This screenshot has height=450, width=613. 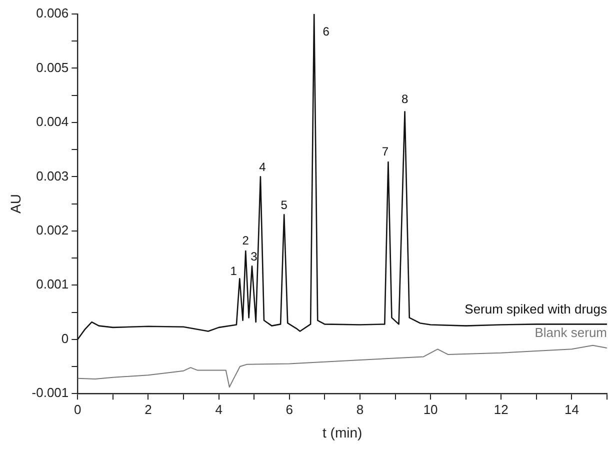 What do you see at coordinates (254, 256) in the screenshot?
I see `annotation: 3` at bounding box center [254, 256].